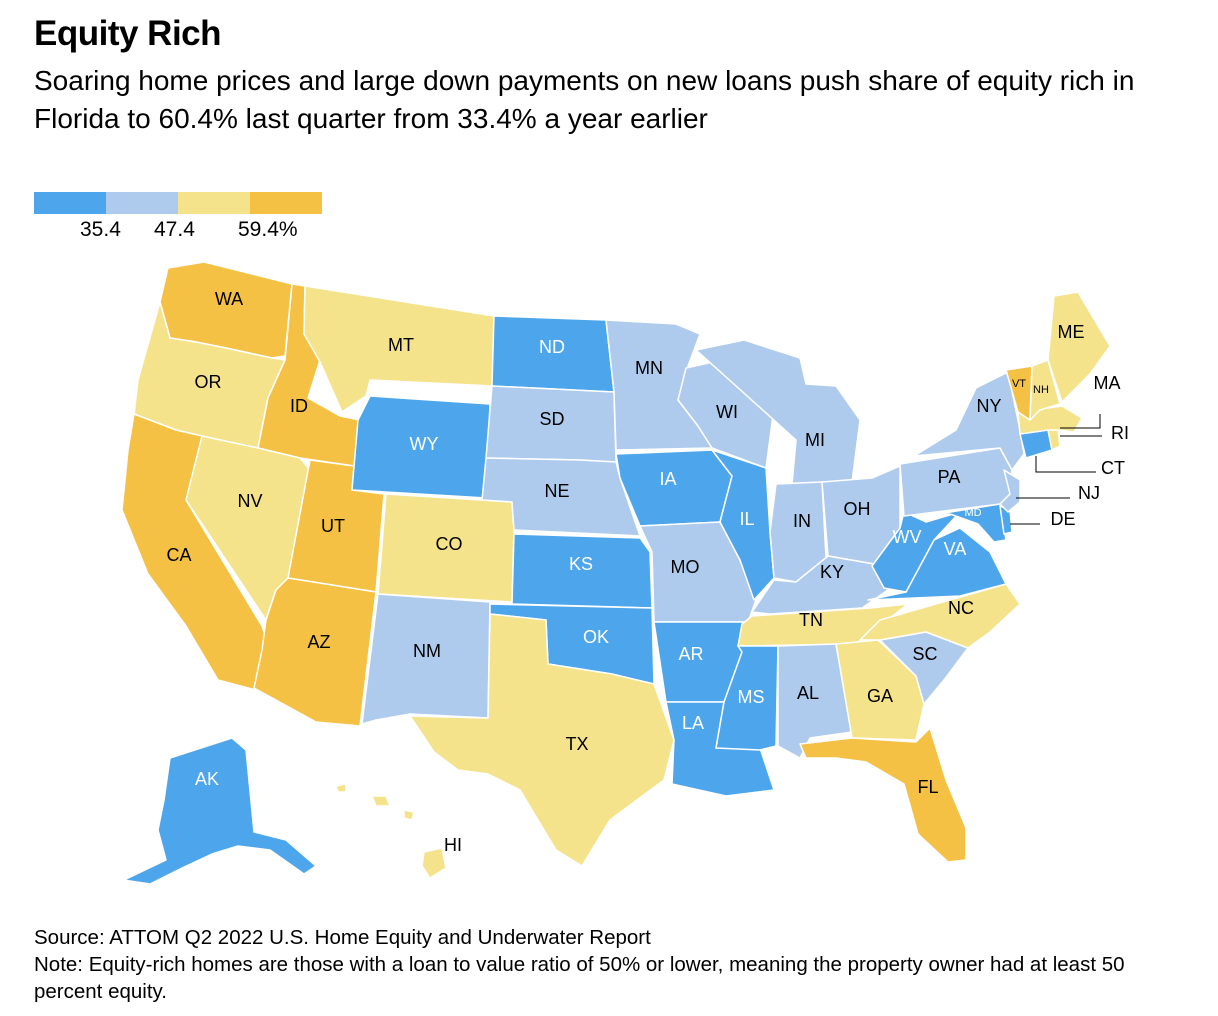 The image size is (1218, 1016). What do you see at coordinates (883, 795) in the screenshot?
I see `state-FL` at bounding box center [883, 795].